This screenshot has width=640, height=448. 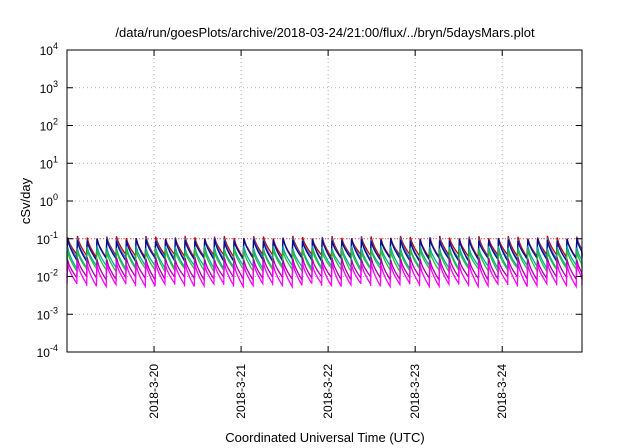 I want to click on x-tick-label: 2018-3-22, so click(x=328, y=391).